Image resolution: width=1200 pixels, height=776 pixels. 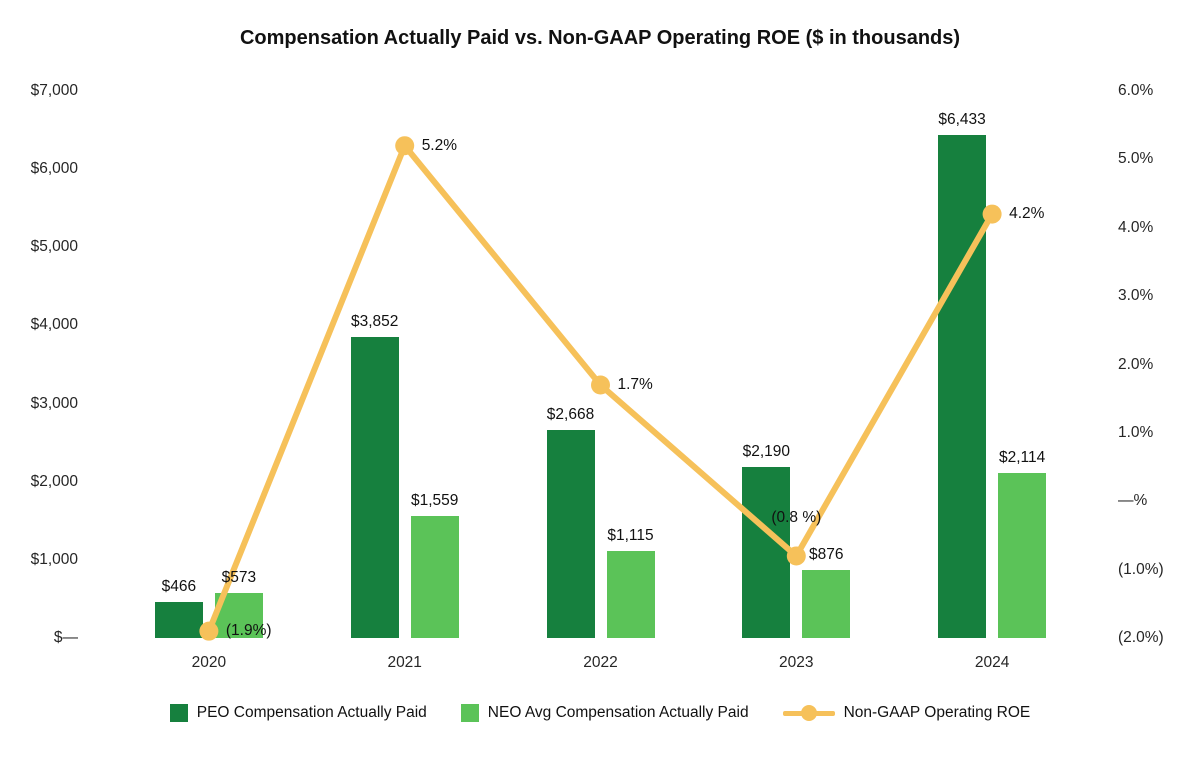 I want to click on left-axis-tick: $6,000, so click(x=54, y=169).